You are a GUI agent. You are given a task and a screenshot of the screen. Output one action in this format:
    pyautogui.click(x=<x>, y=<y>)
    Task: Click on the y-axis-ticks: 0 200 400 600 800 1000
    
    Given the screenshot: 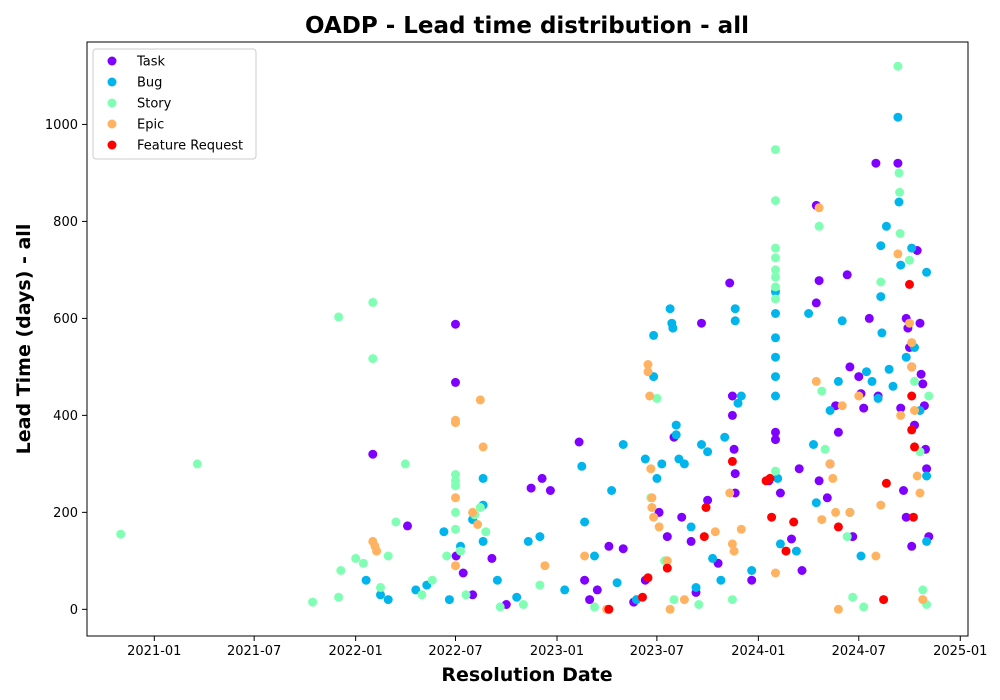 What is the action you would take?
    pyautogui.click(x=66, y=368)
    